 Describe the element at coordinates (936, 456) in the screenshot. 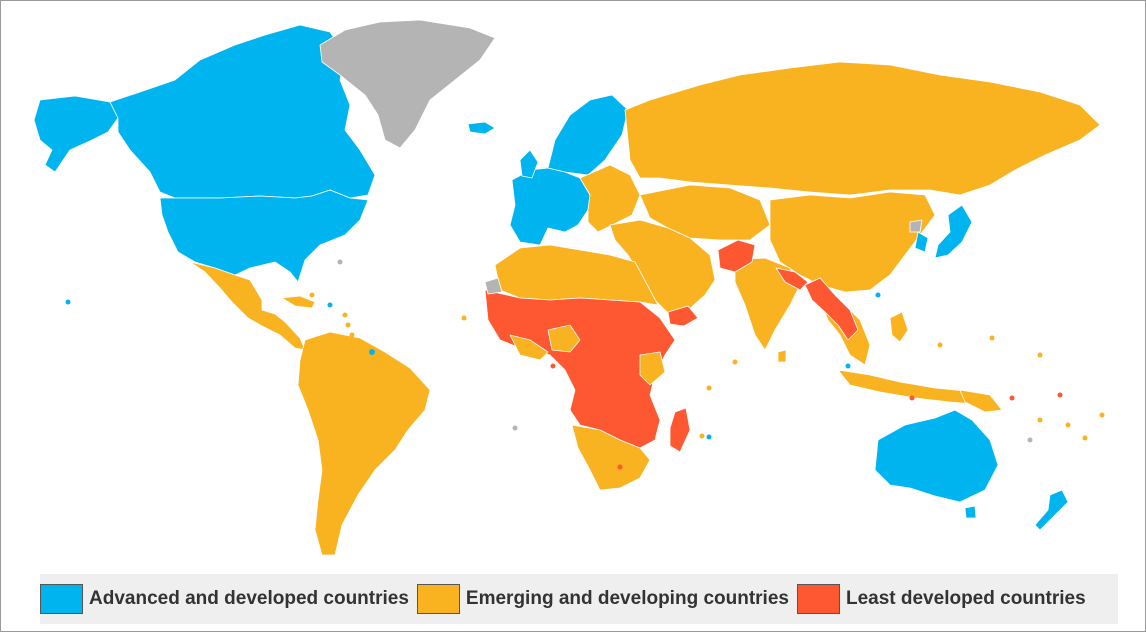

I see `region-australia` at that location.